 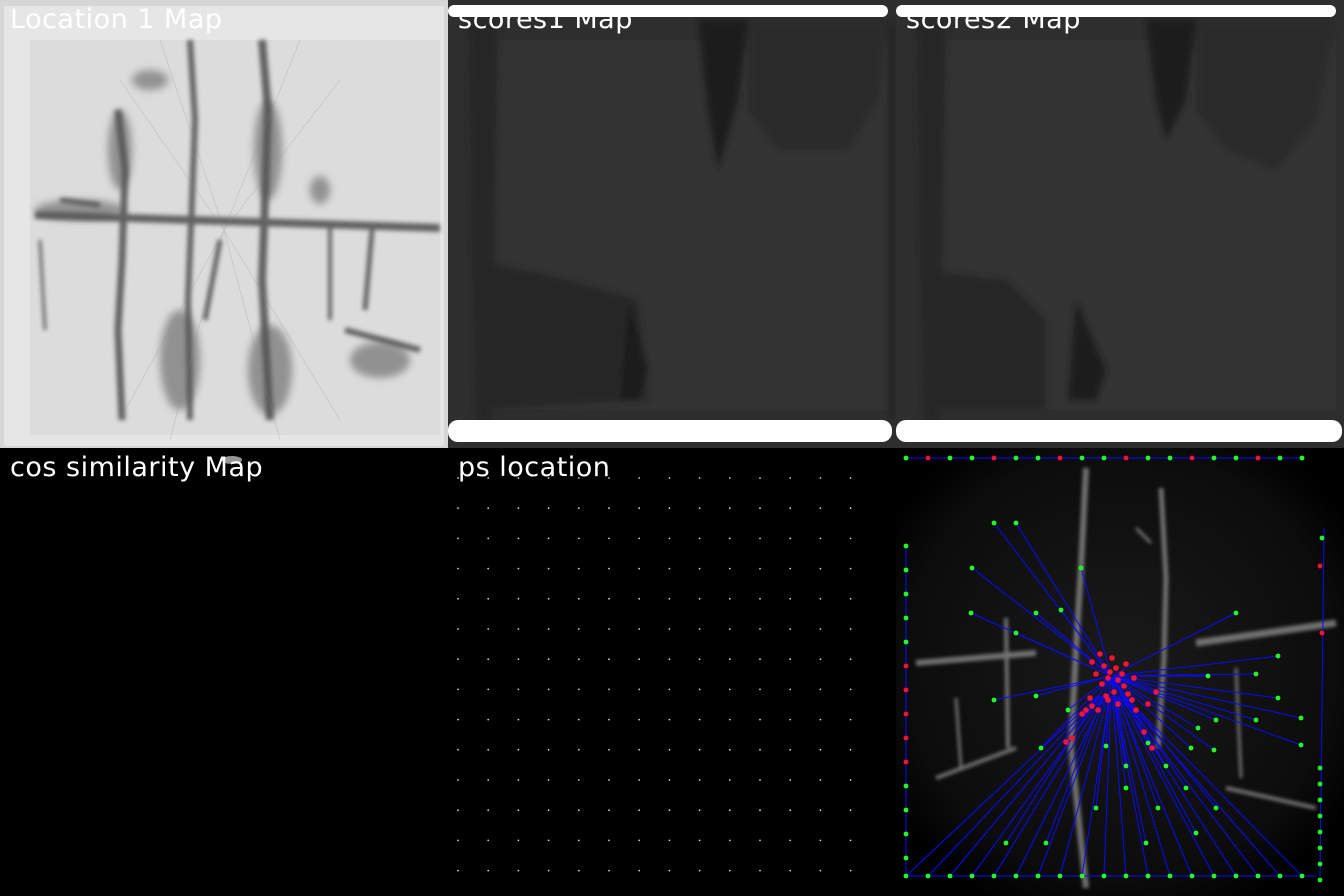 I want to click on keypoints-green, so click(x=1114, y=669).